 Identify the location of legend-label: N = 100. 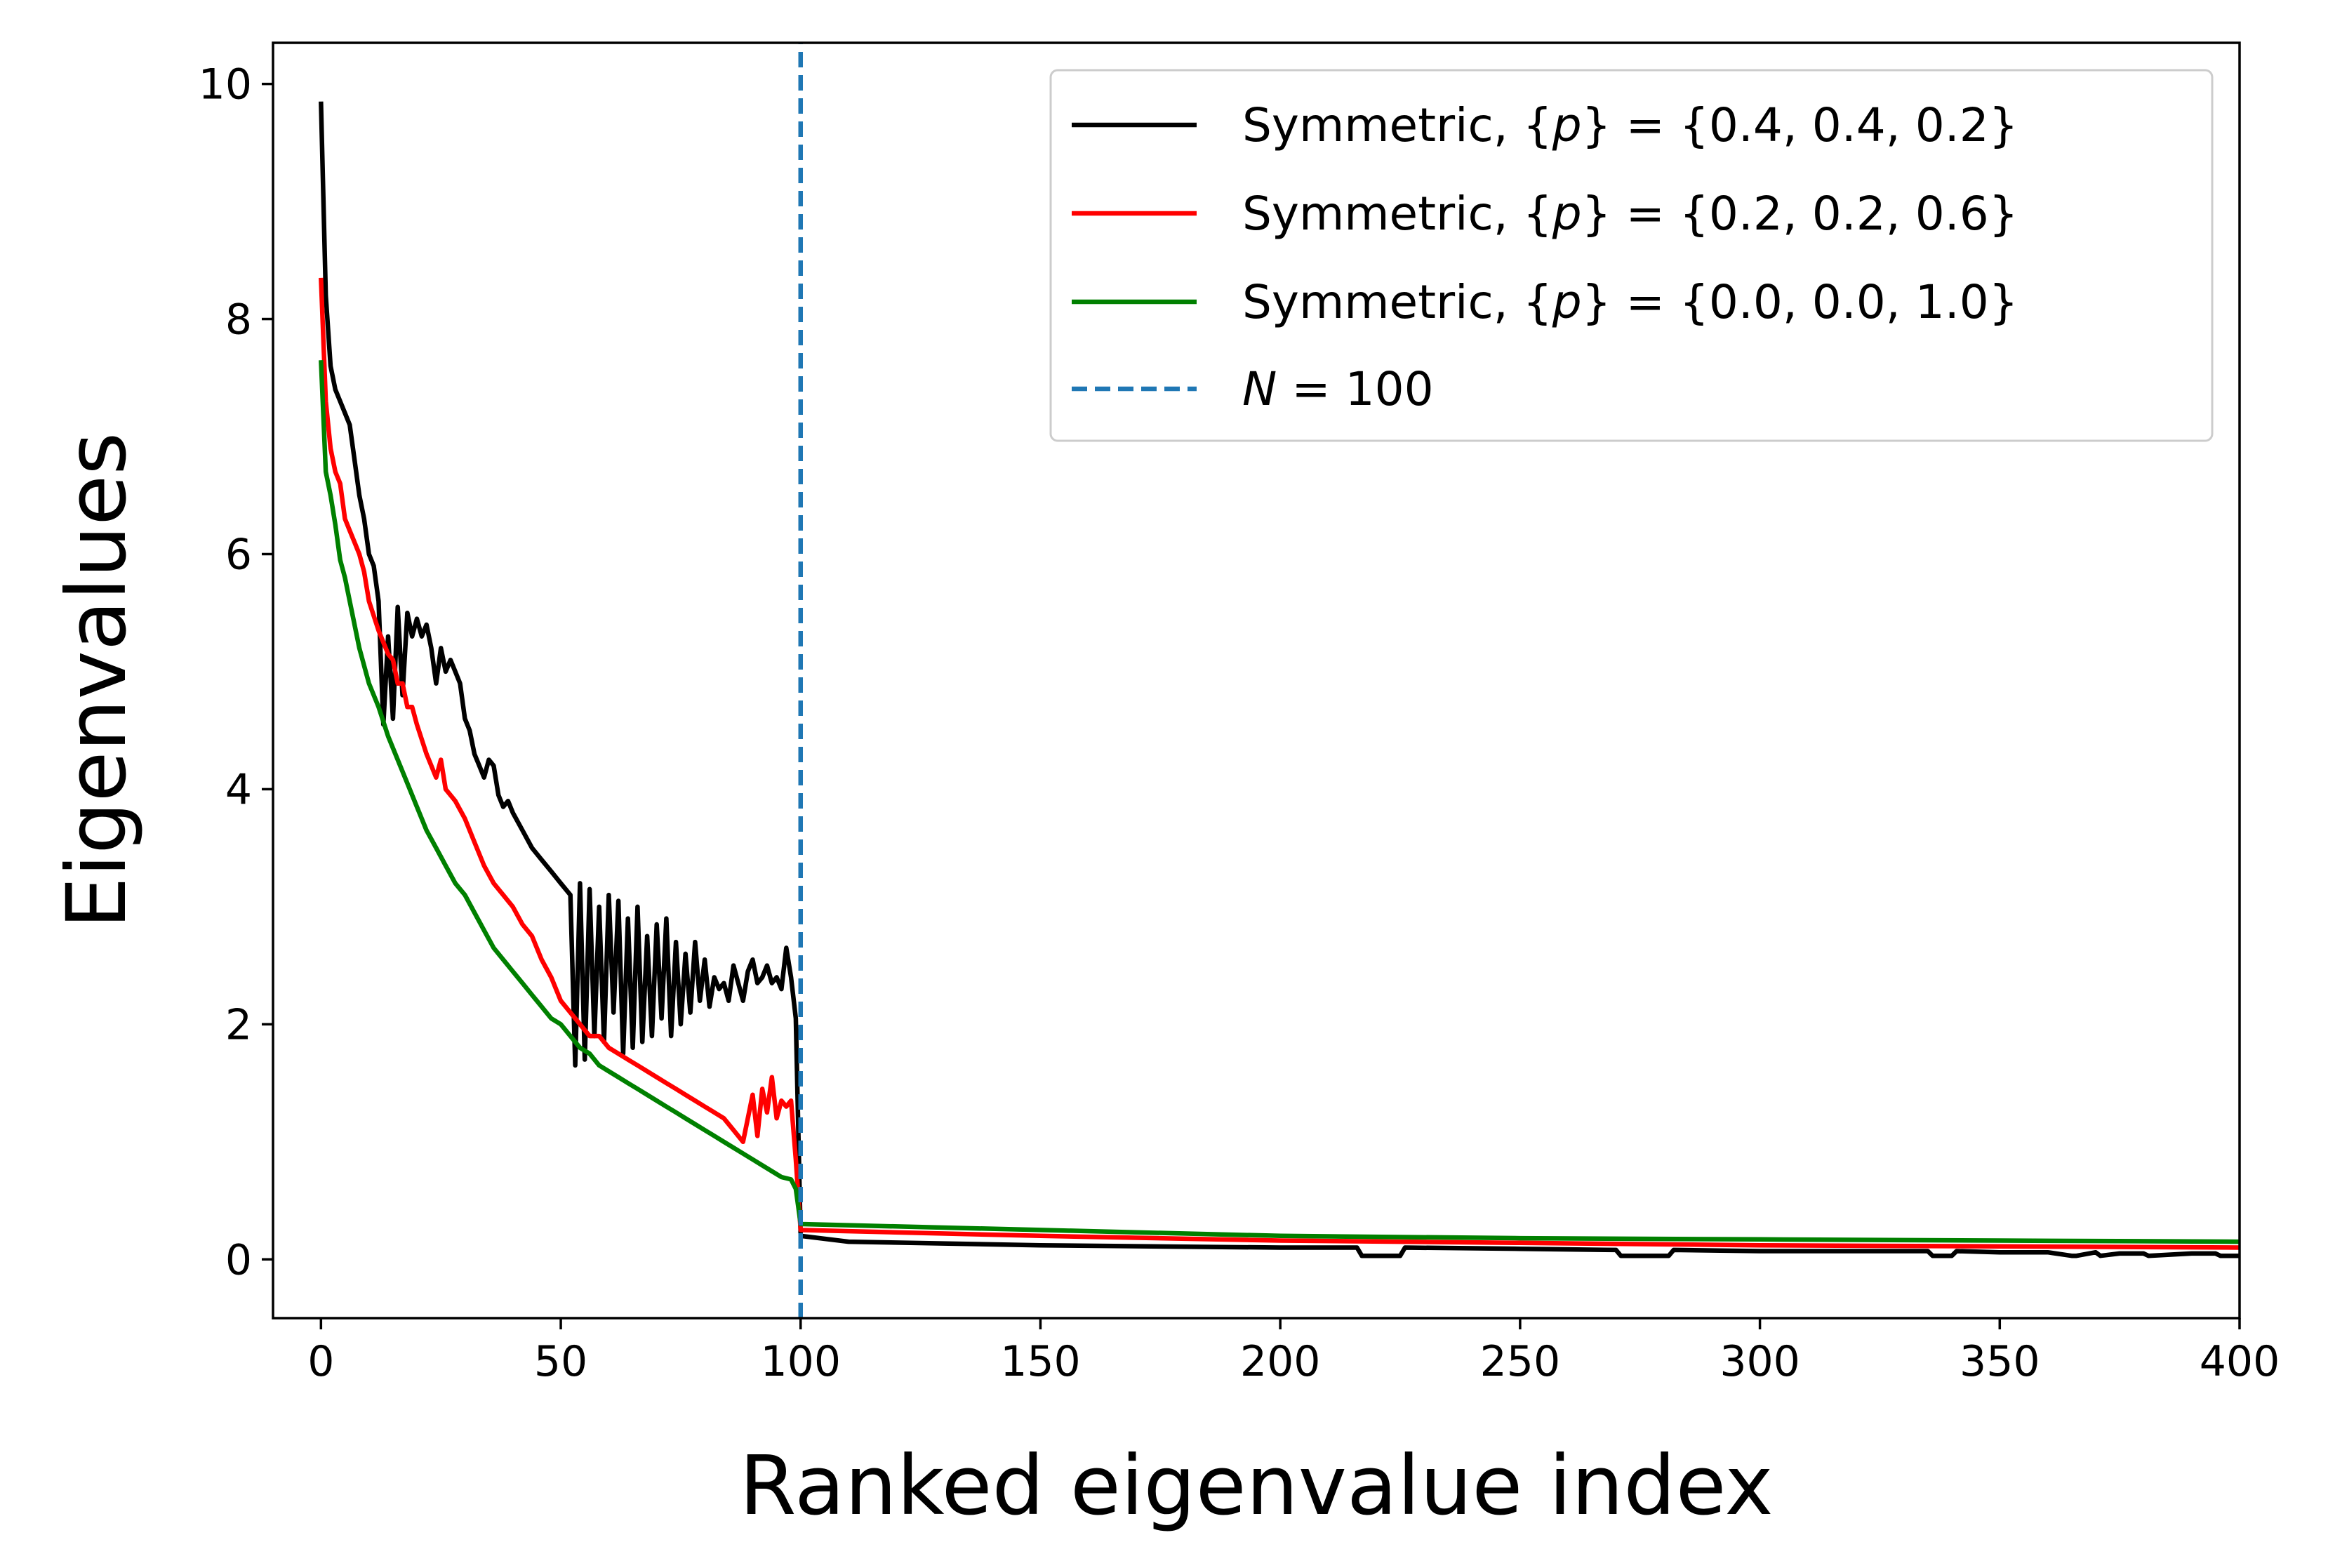
(1338, 389).